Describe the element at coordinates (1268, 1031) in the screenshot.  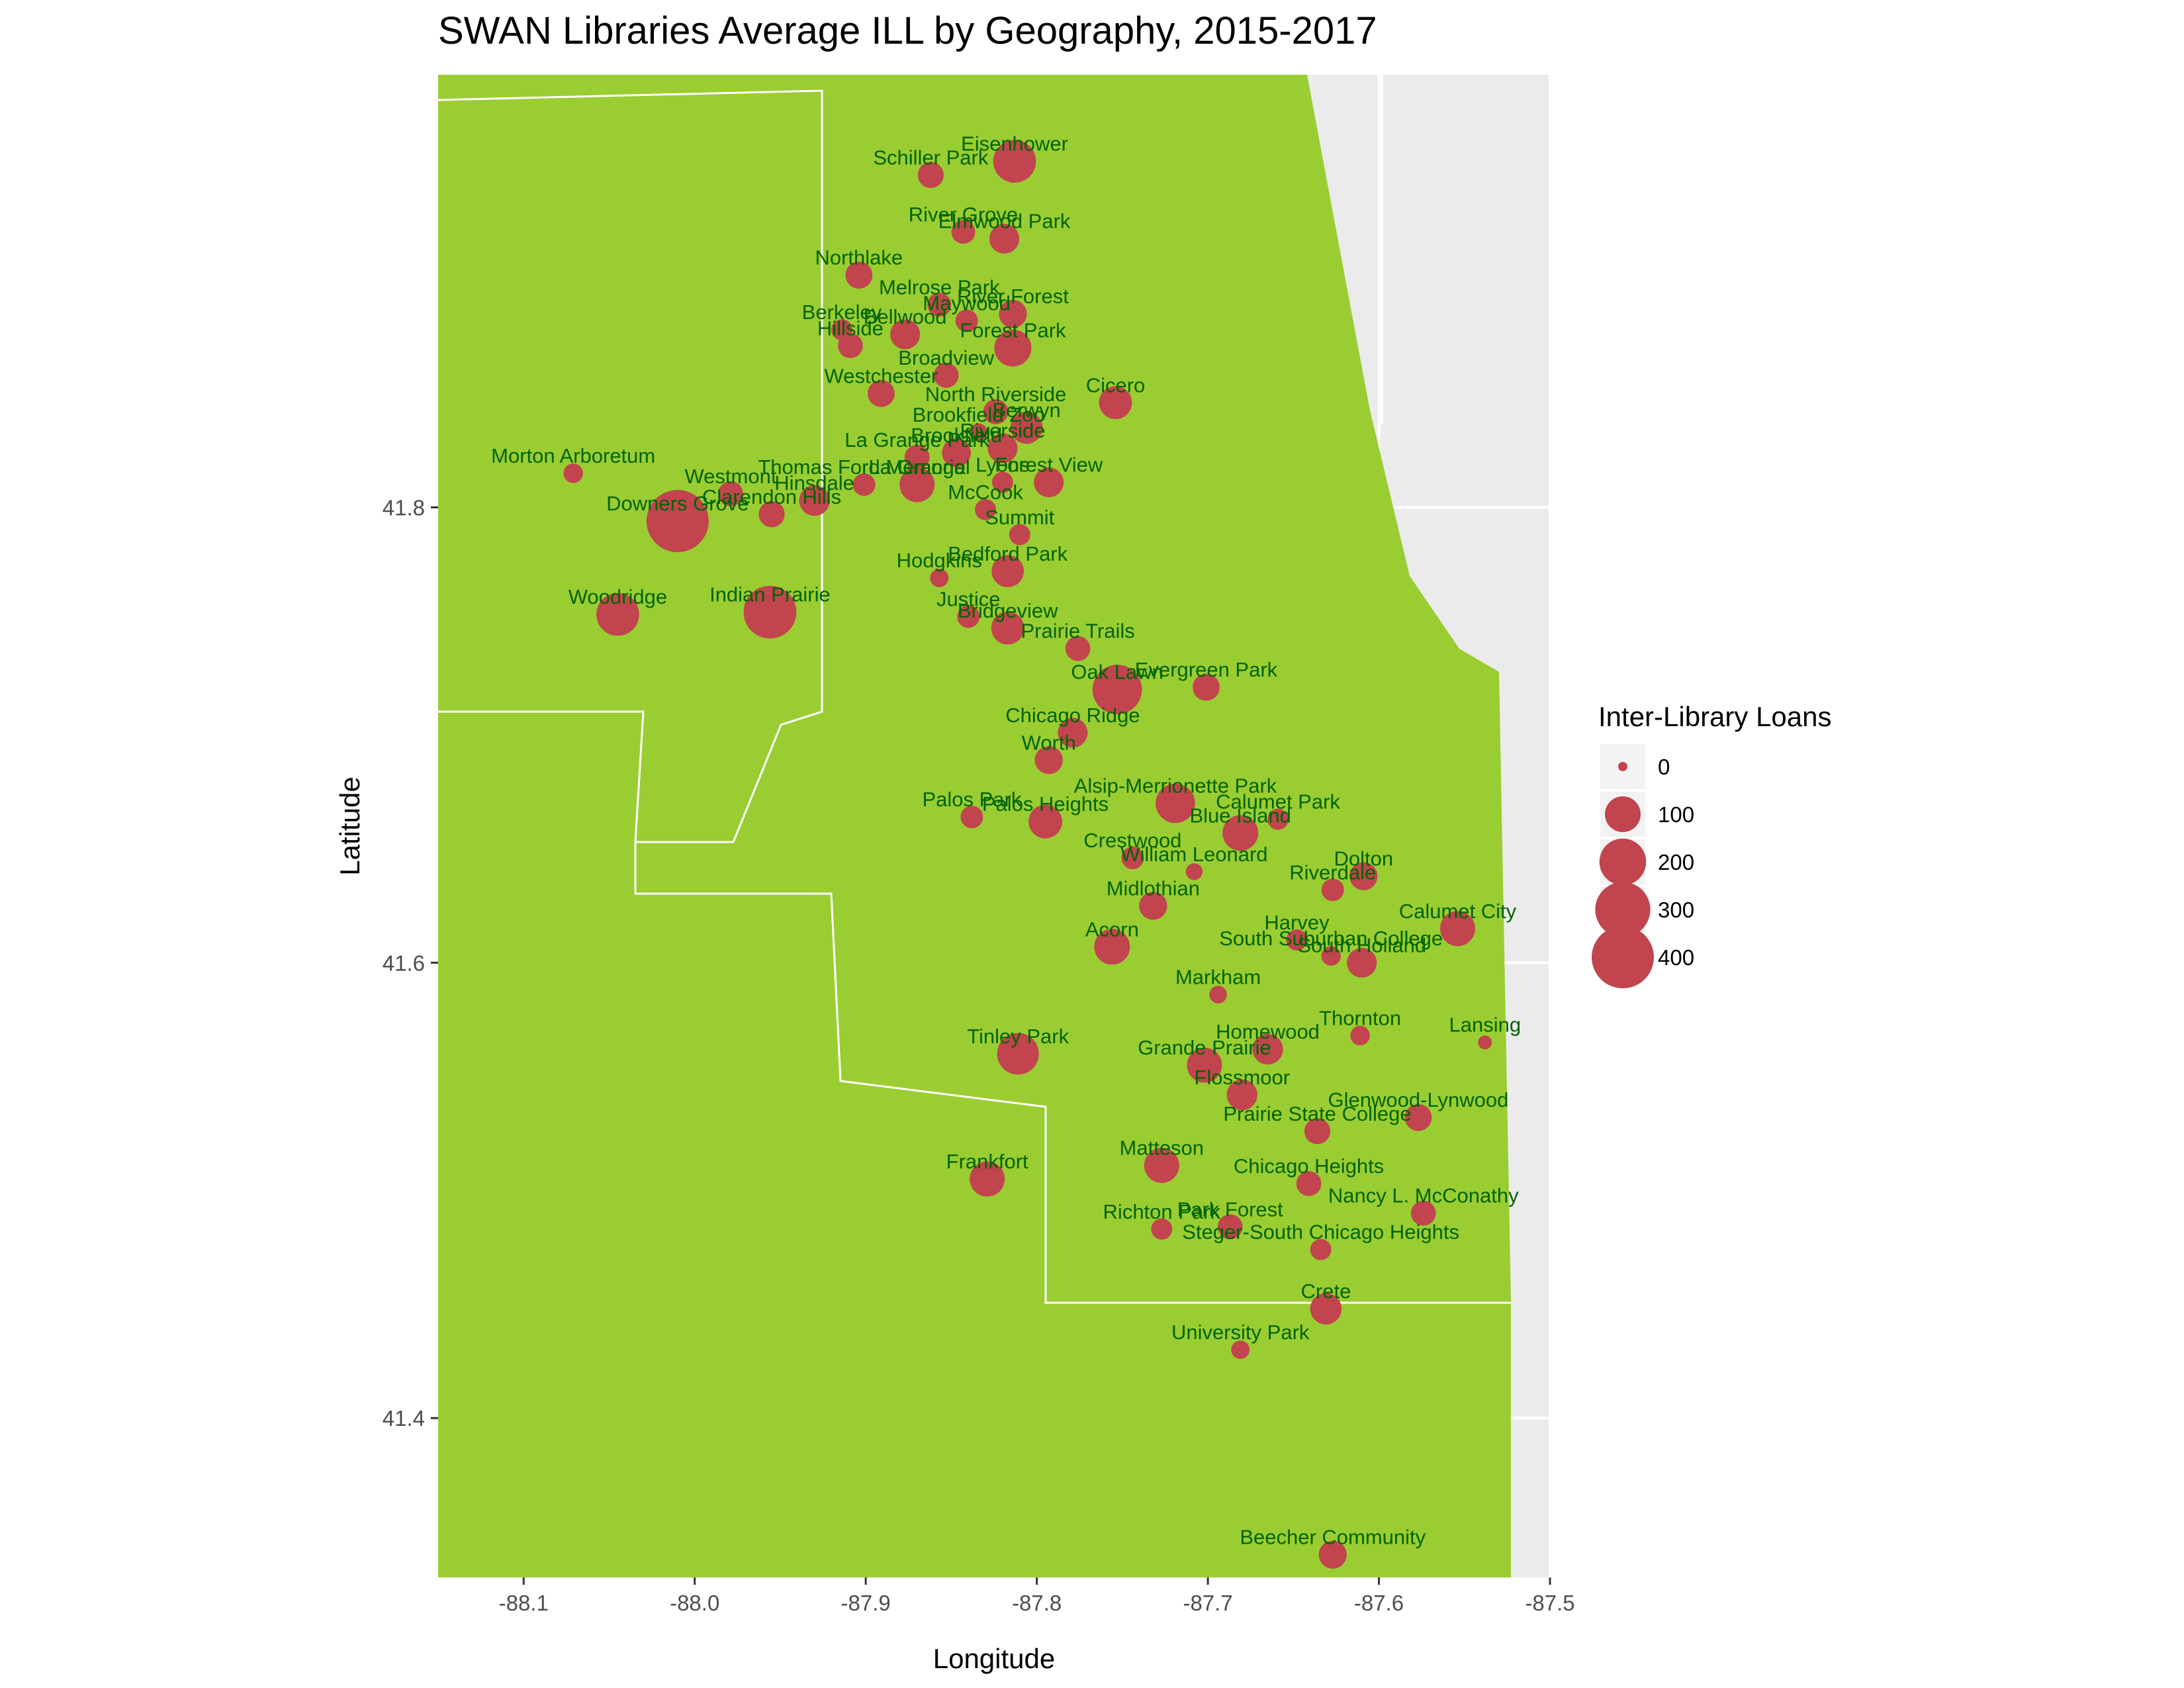
I see `point-label-61: Homewood` at that location.